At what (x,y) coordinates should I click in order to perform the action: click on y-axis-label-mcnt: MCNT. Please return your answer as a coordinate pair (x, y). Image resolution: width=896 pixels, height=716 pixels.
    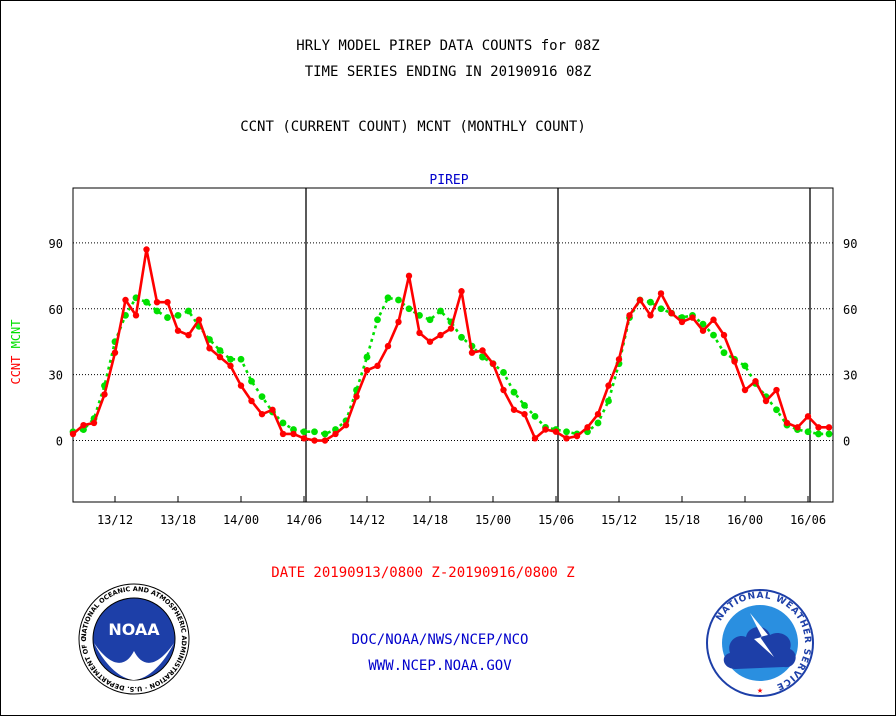
    Looking at the image, I should click on (16, 333).